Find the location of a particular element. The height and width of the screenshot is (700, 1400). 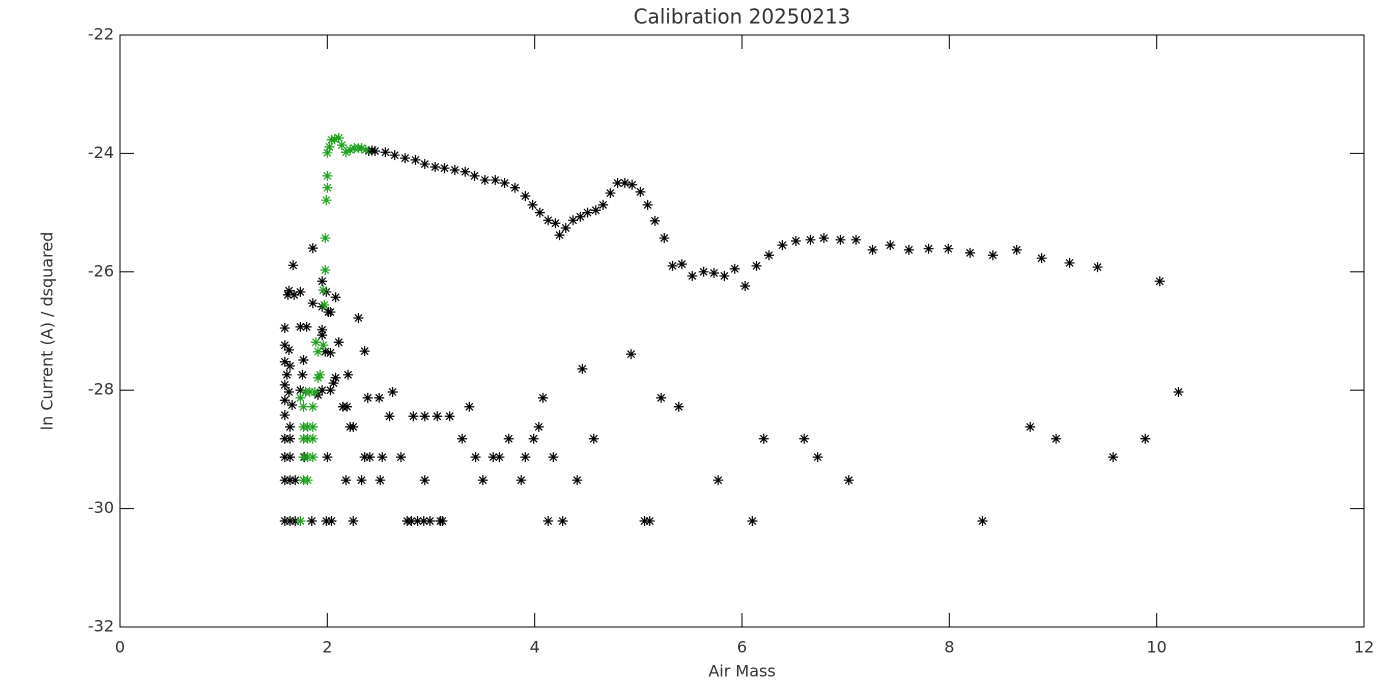

x-axis-label: Air Mass is located at coordinates (741, 671).